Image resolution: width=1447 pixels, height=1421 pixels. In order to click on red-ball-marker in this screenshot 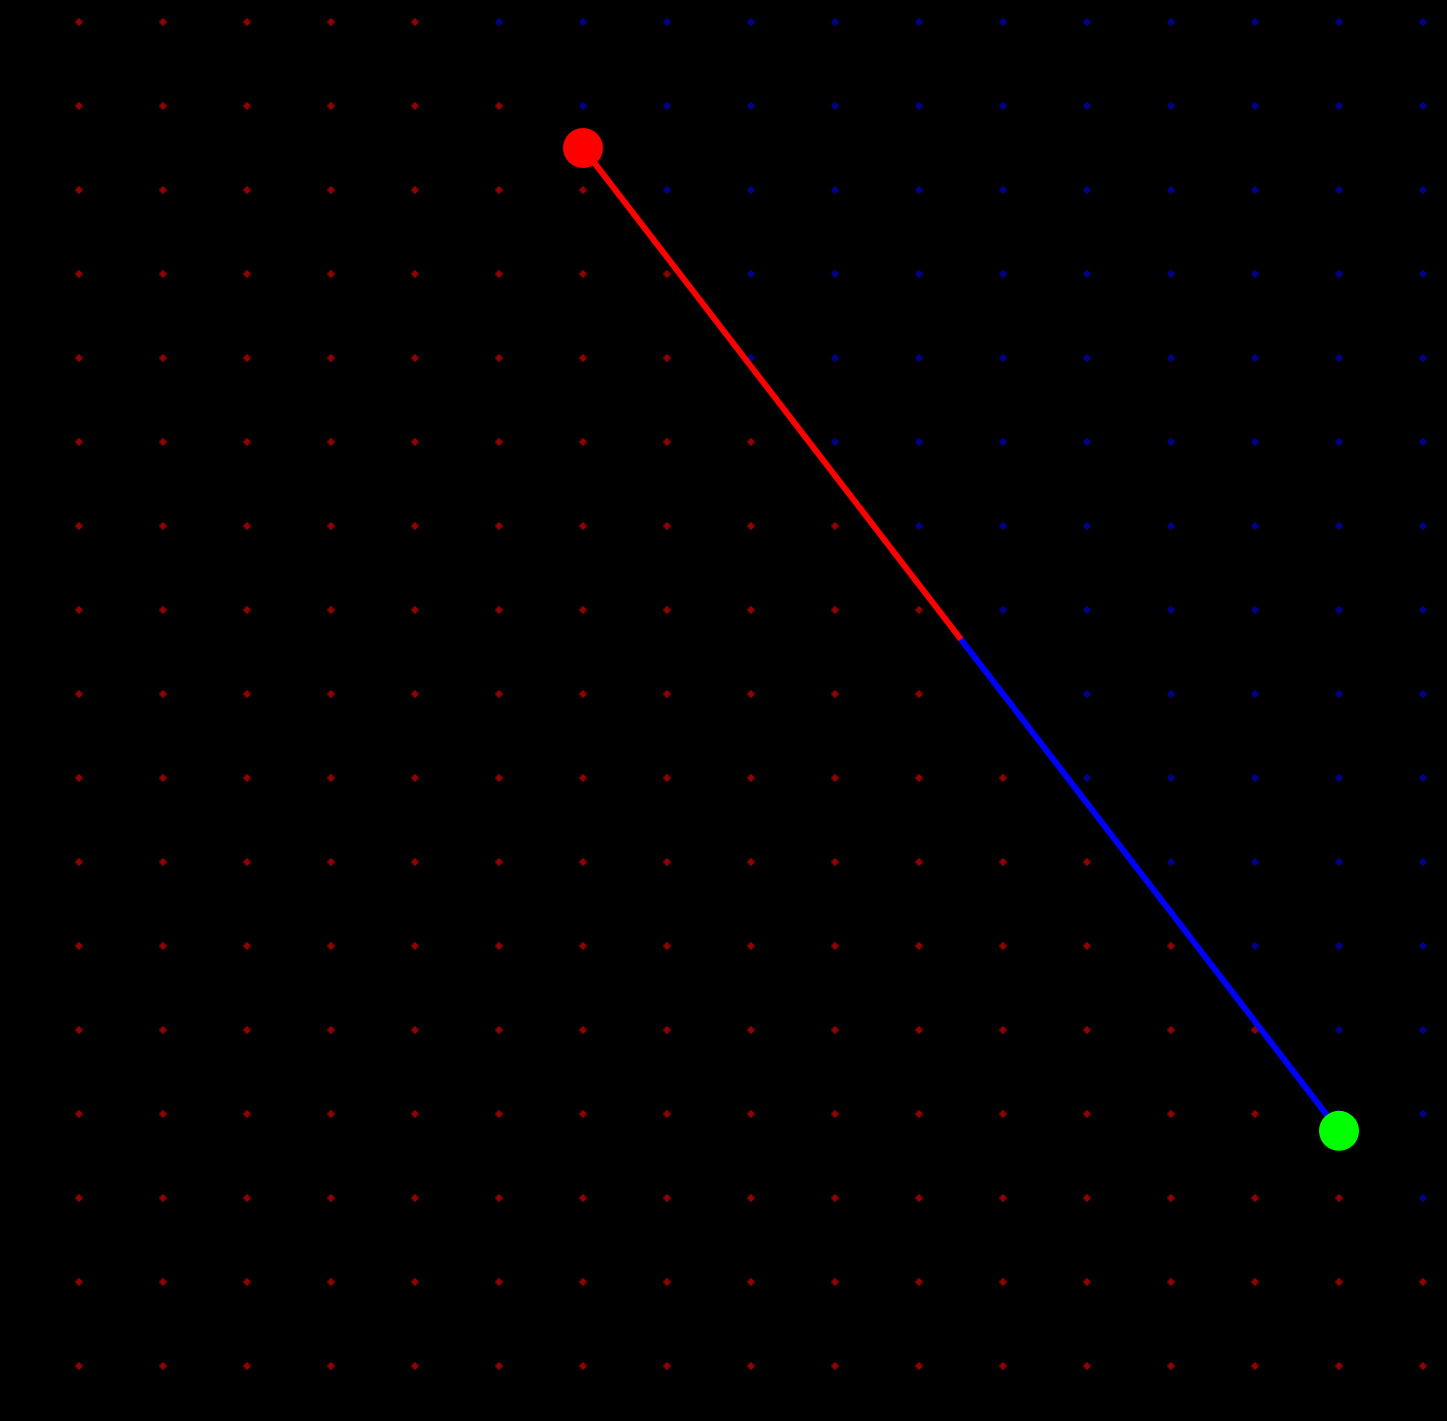, I will do `click(583, 148)`.